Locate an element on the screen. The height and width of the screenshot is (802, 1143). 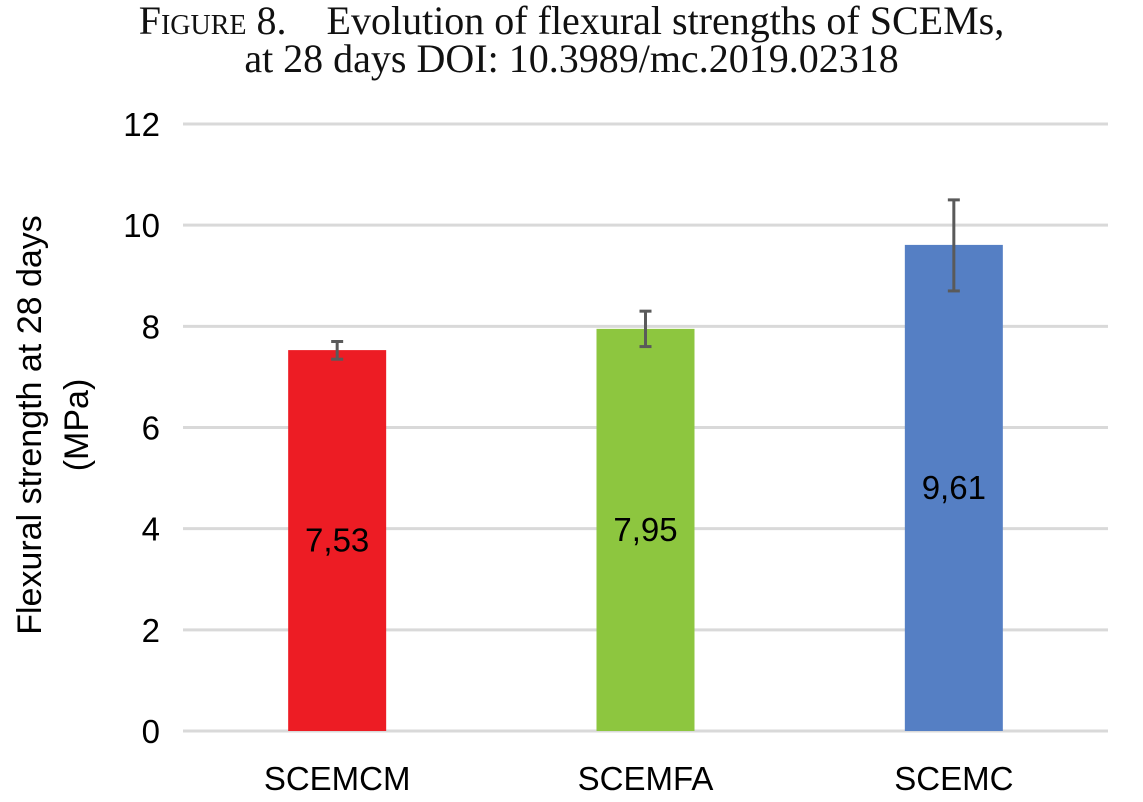
x-axis-ticks: SCEMCM SCEMFA SCEMC is located at coordinates (639, 778).